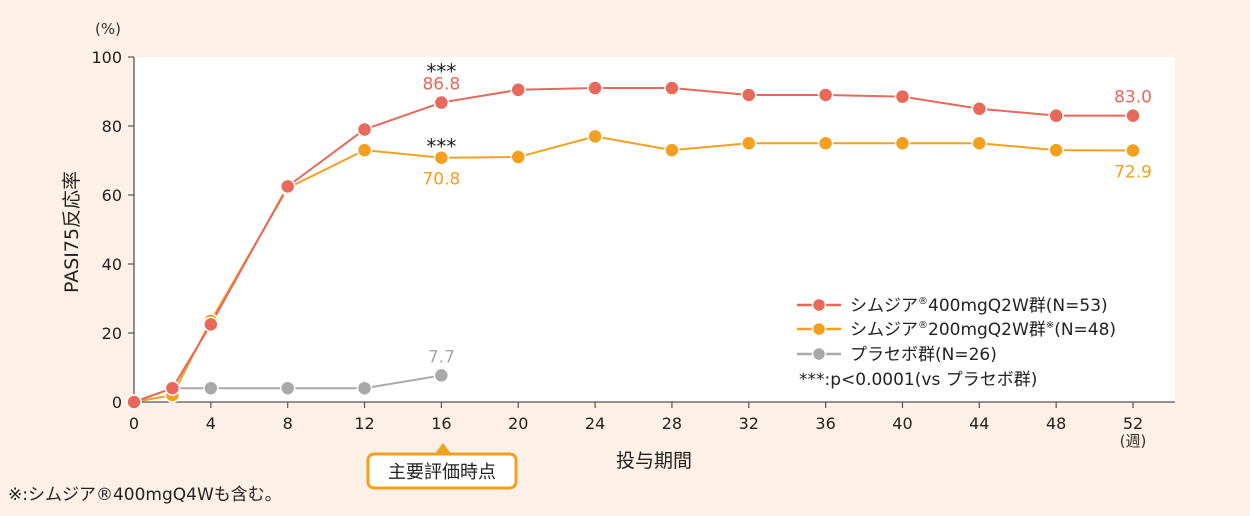 The width and height of the screenshot is (1250, 516). Describe the element at coordinates (441, 423) in the screenshot. I see `x-tick-label: 16` at that location.